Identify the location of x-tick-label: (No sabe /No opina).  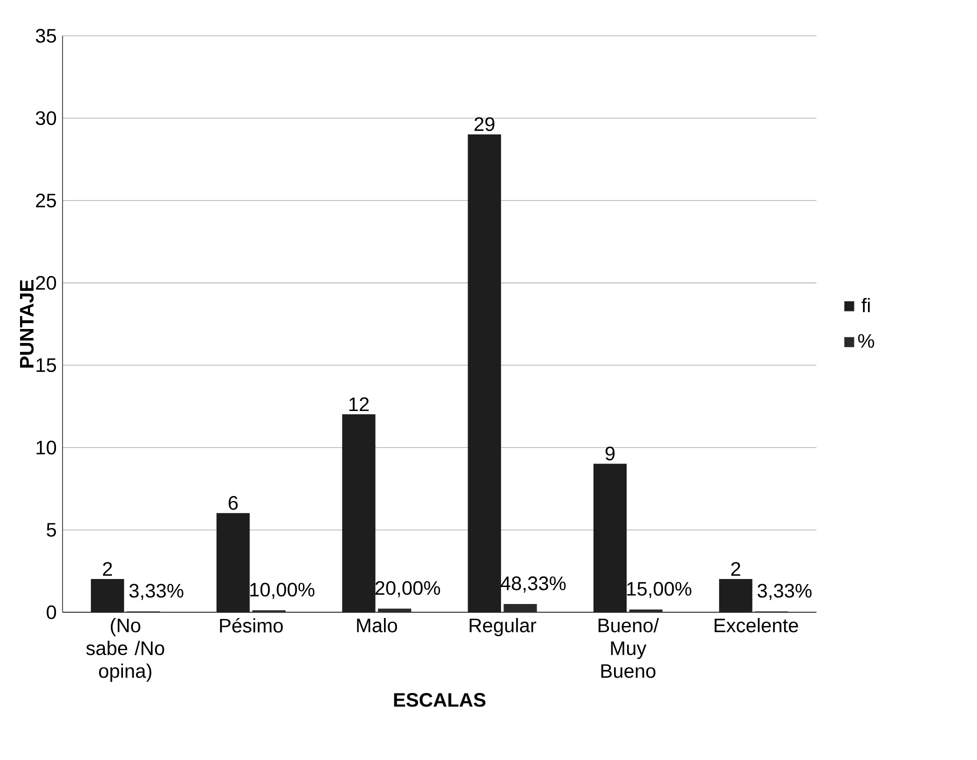
(125, 650).